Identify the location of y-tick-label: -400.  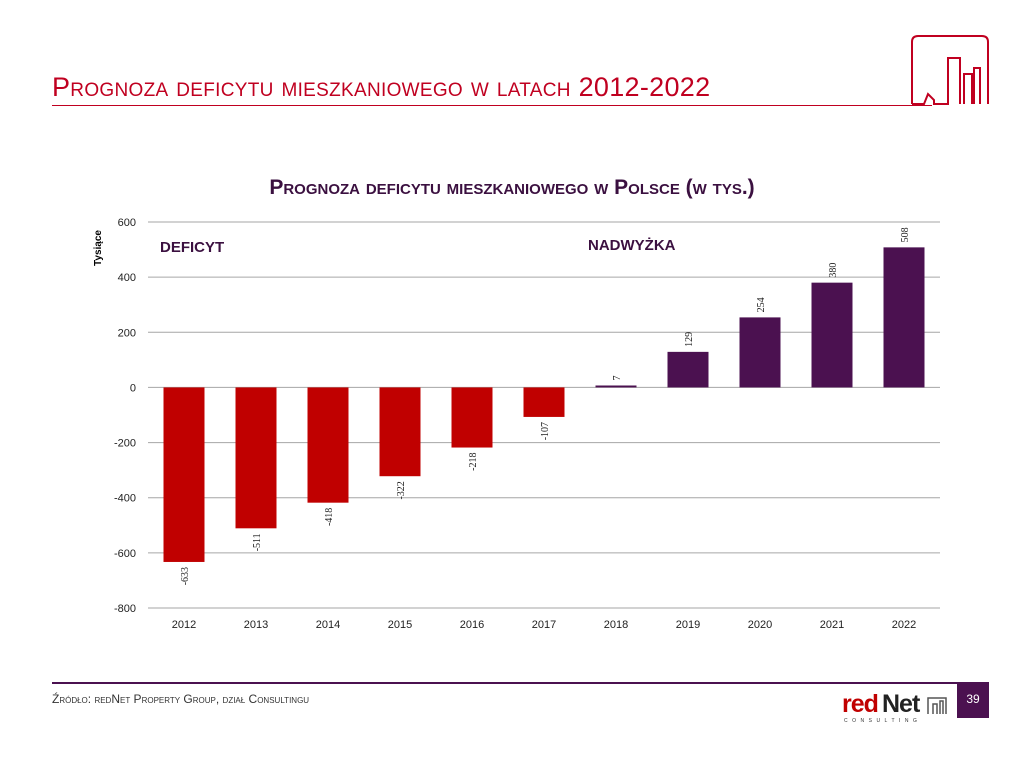
(125, 499).